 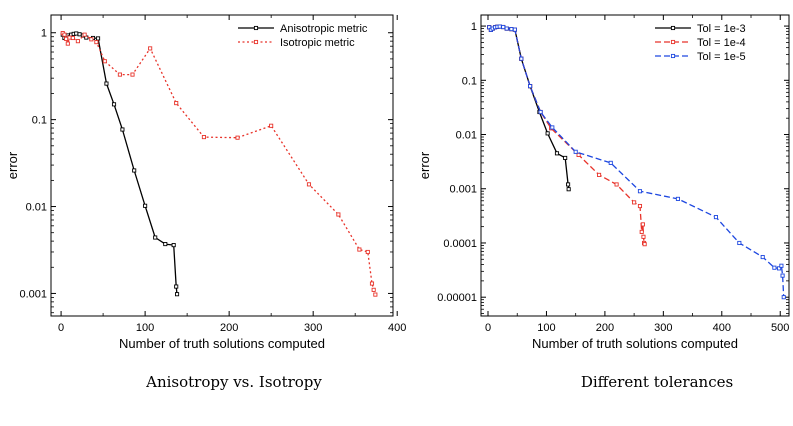 What do you see at coordinates (33, 294) in the screenshot?
I see `y-tick-label: 0.001` at bounding box center [33, 294].